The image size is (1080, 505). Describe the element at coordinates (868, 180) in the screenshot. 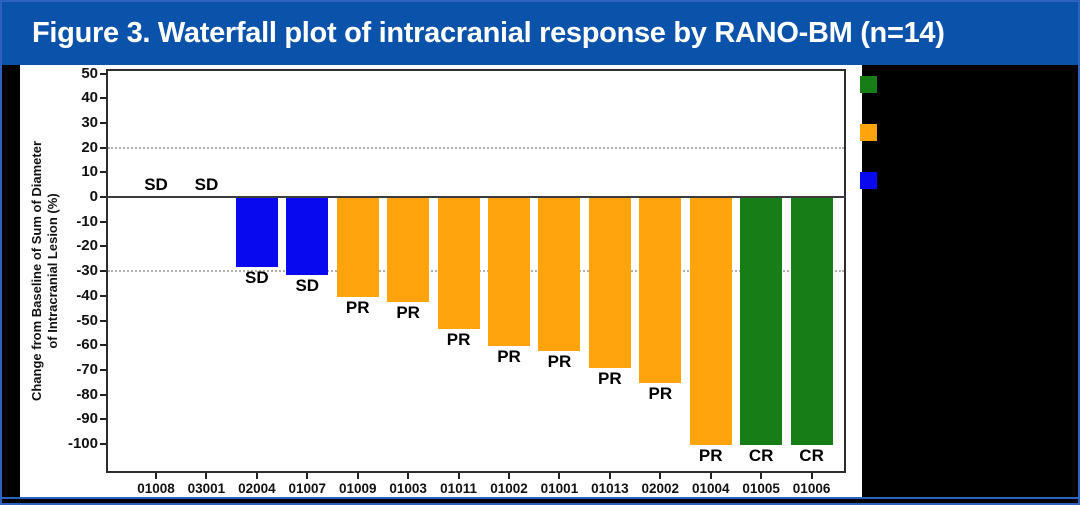

I see `legend-chip-blue` at that location.